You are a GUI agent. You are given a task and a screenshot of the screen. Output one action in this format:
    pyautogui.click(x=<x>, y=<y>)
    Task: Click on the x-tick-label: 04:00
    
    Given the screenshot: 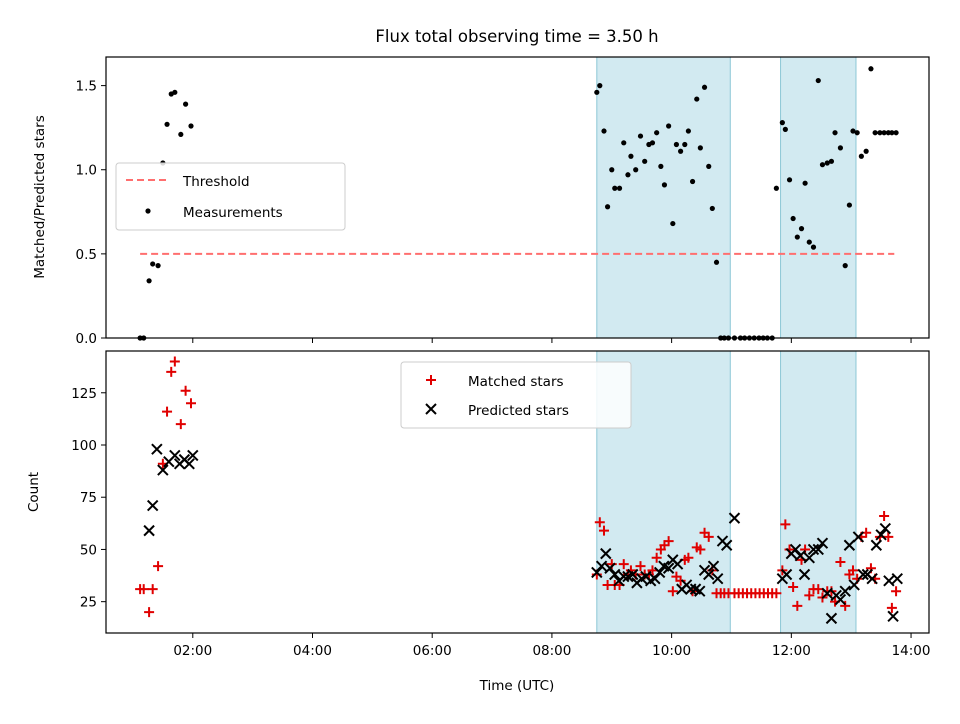 What is the action you would take?
    pyautogui.click(x=312, y=651)
    